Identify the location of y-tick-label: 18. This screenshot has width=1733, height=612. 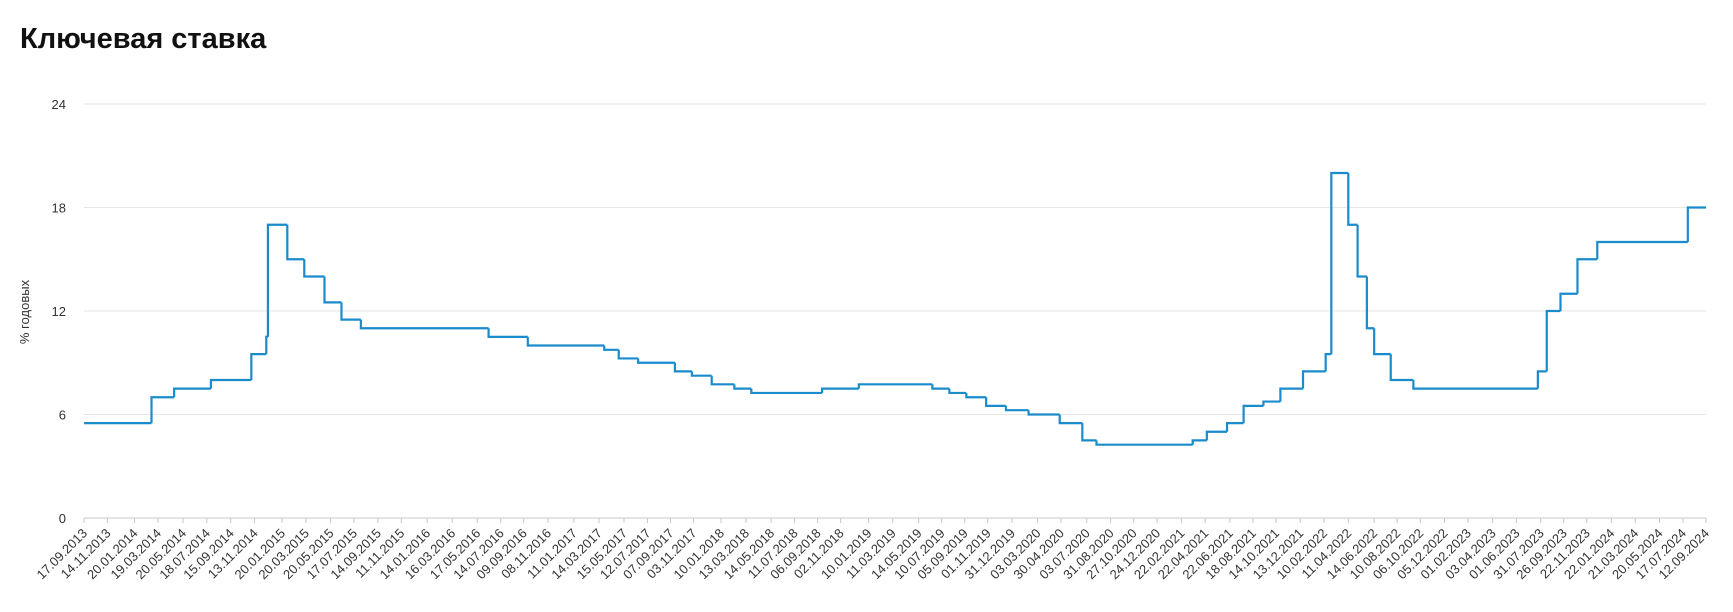
(59, 208).